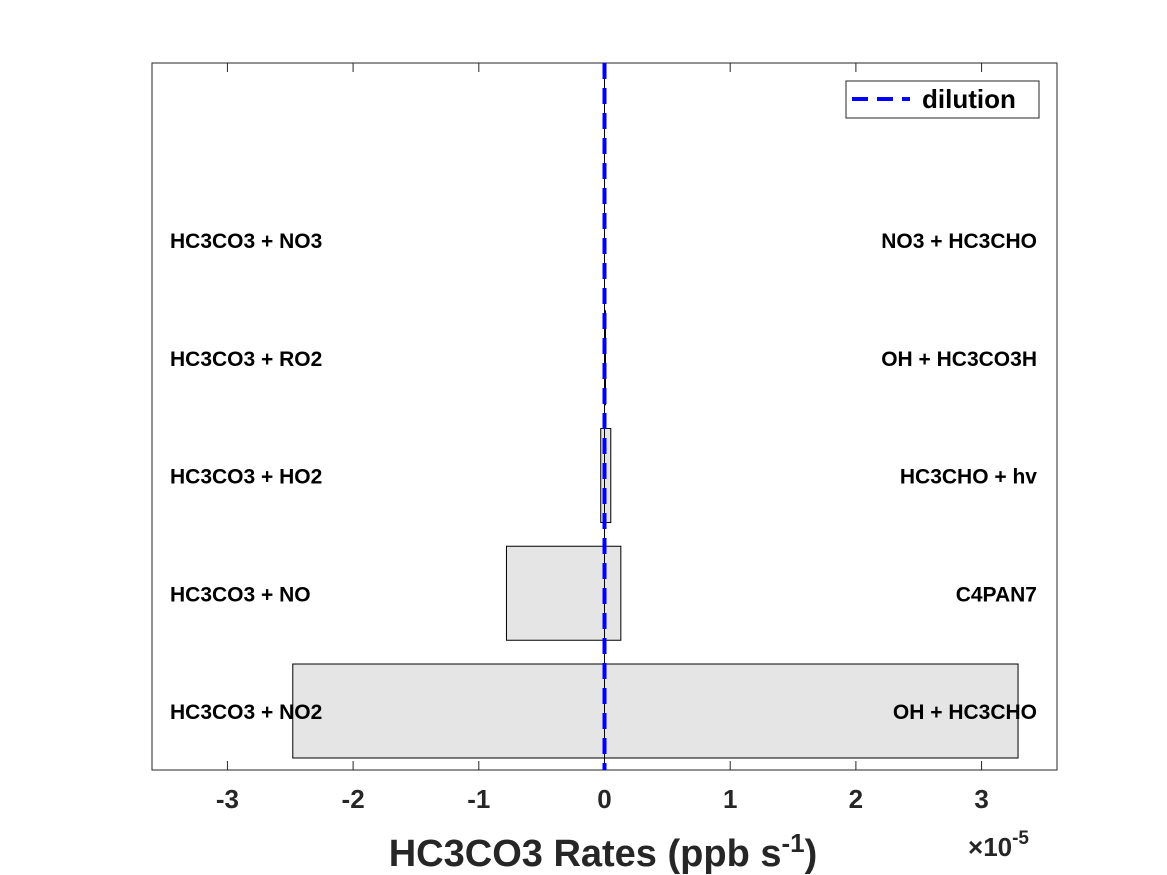 Image resolution: width=1167 pixels, height=875 pixels. What do you see at coordinates (959, 359) in the screenshot?
I see `production-reaction-label: OH + HC3CO3H` at bounding box center [959, 359].